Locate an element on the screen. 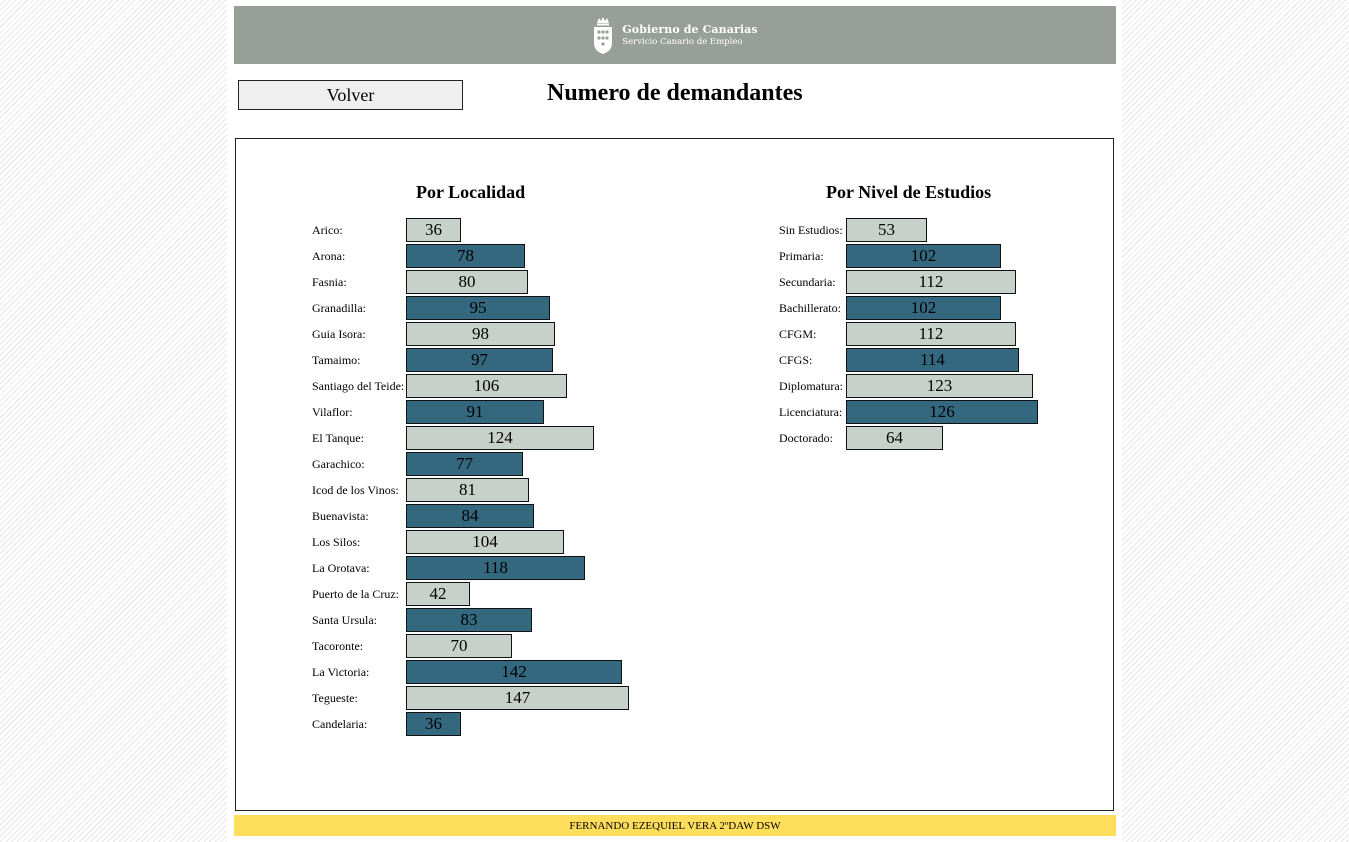 This screenshot has width=1349, height=842. bar-row: Tacoronte: 70 is located at coordinates (479, 646).